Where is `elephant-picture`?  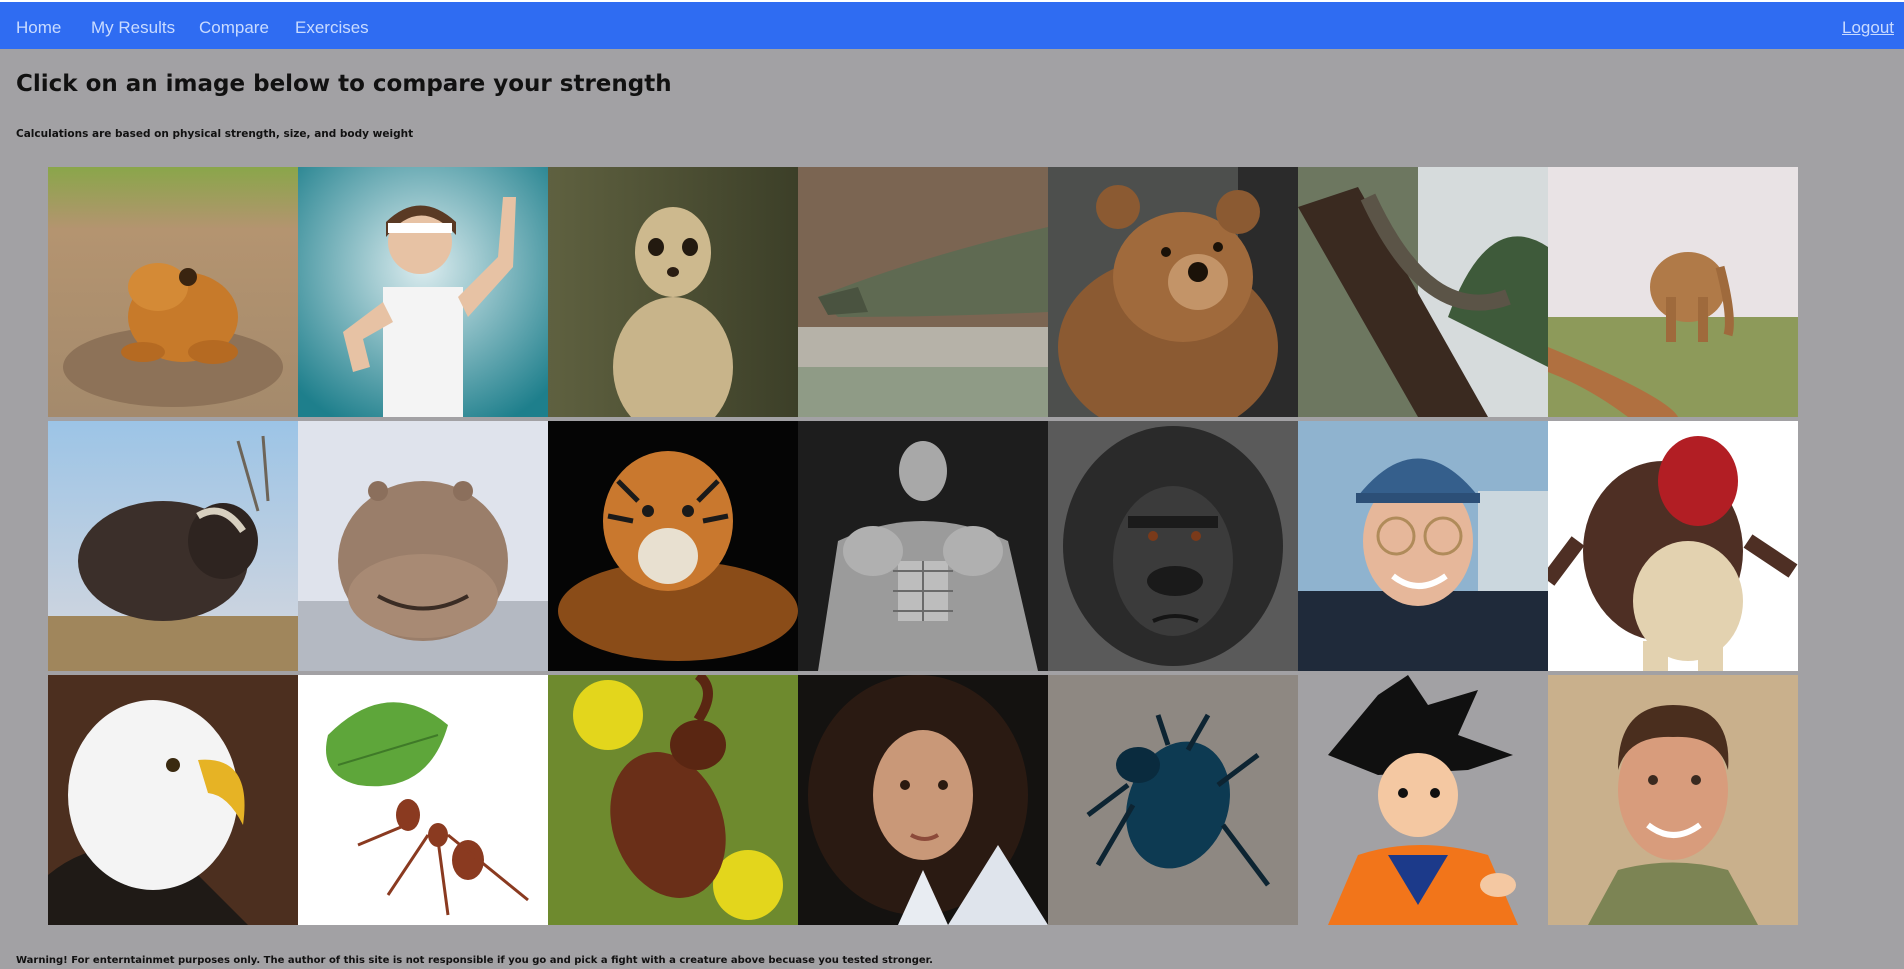 elephant-picture is located at coordinates (1673, 292).